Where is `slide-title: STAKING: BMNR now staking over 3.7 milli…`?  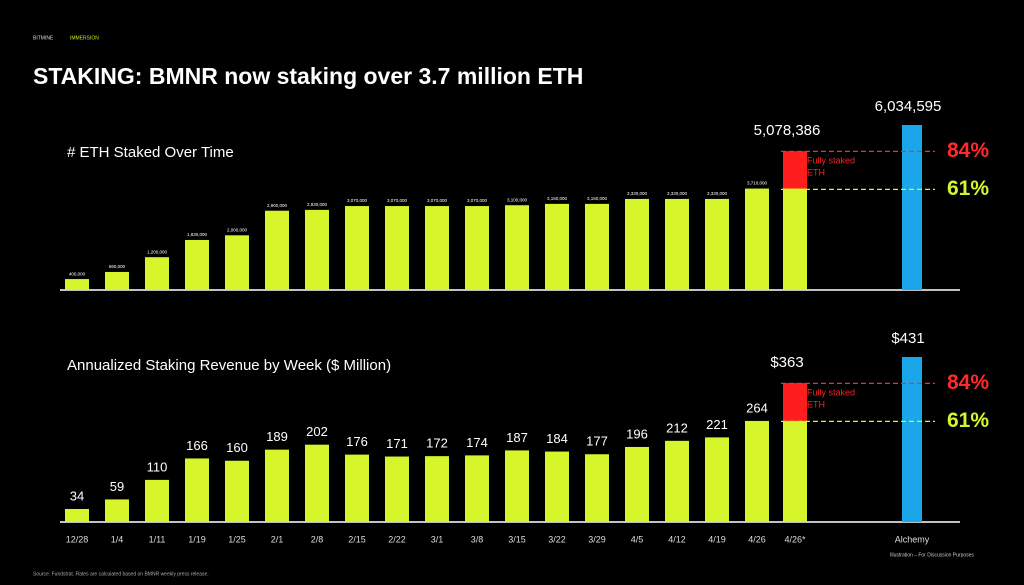
slide-title: STAKING: BMNR now staking over 3.7 milli… is located at coordinates (308, 76).